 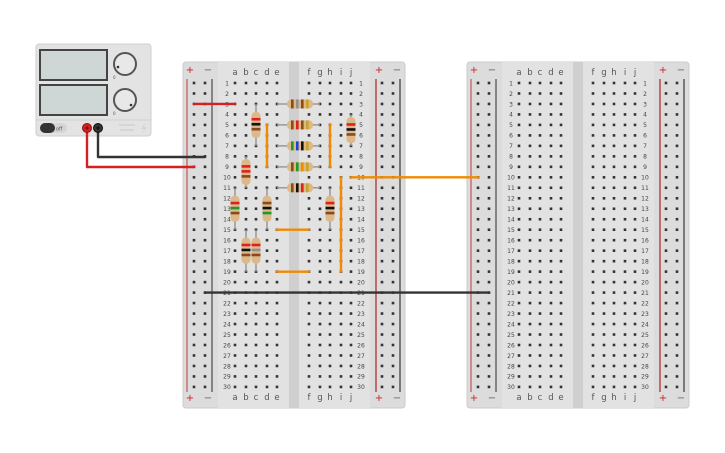 What do you see at coordinates (93, 90) in the screenshot?
I see `power-supply: 0 0 off` at bounding box center [93, 90].